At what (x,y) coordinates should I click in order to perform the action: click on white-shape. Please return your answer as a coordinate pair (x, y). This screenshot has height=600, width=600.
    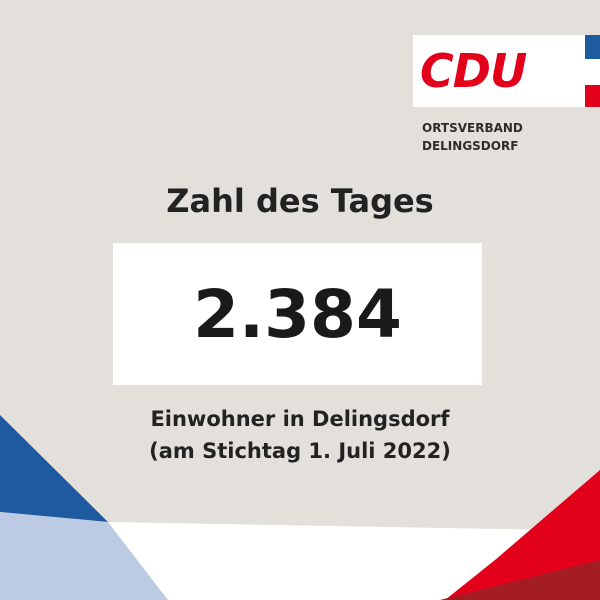
    Looking at the image, I should click on (334, 561).